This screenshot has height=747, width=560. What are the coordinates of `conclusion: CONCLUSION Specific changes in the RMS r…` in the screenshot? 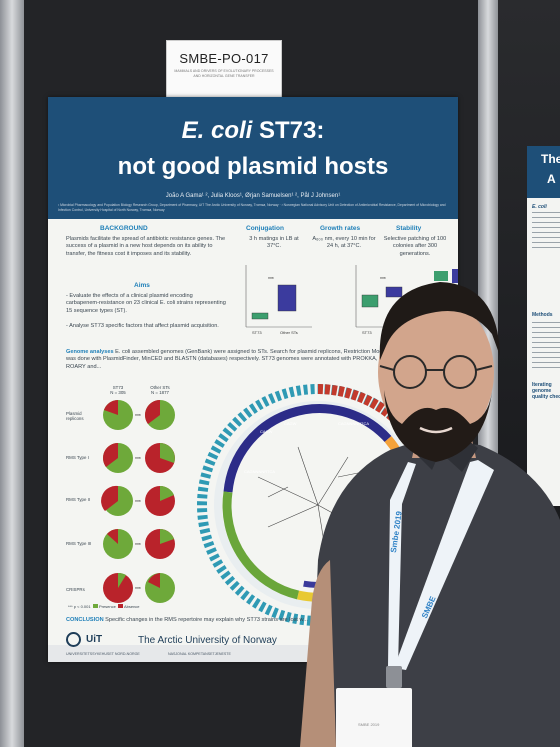 It's located at (261, 620).